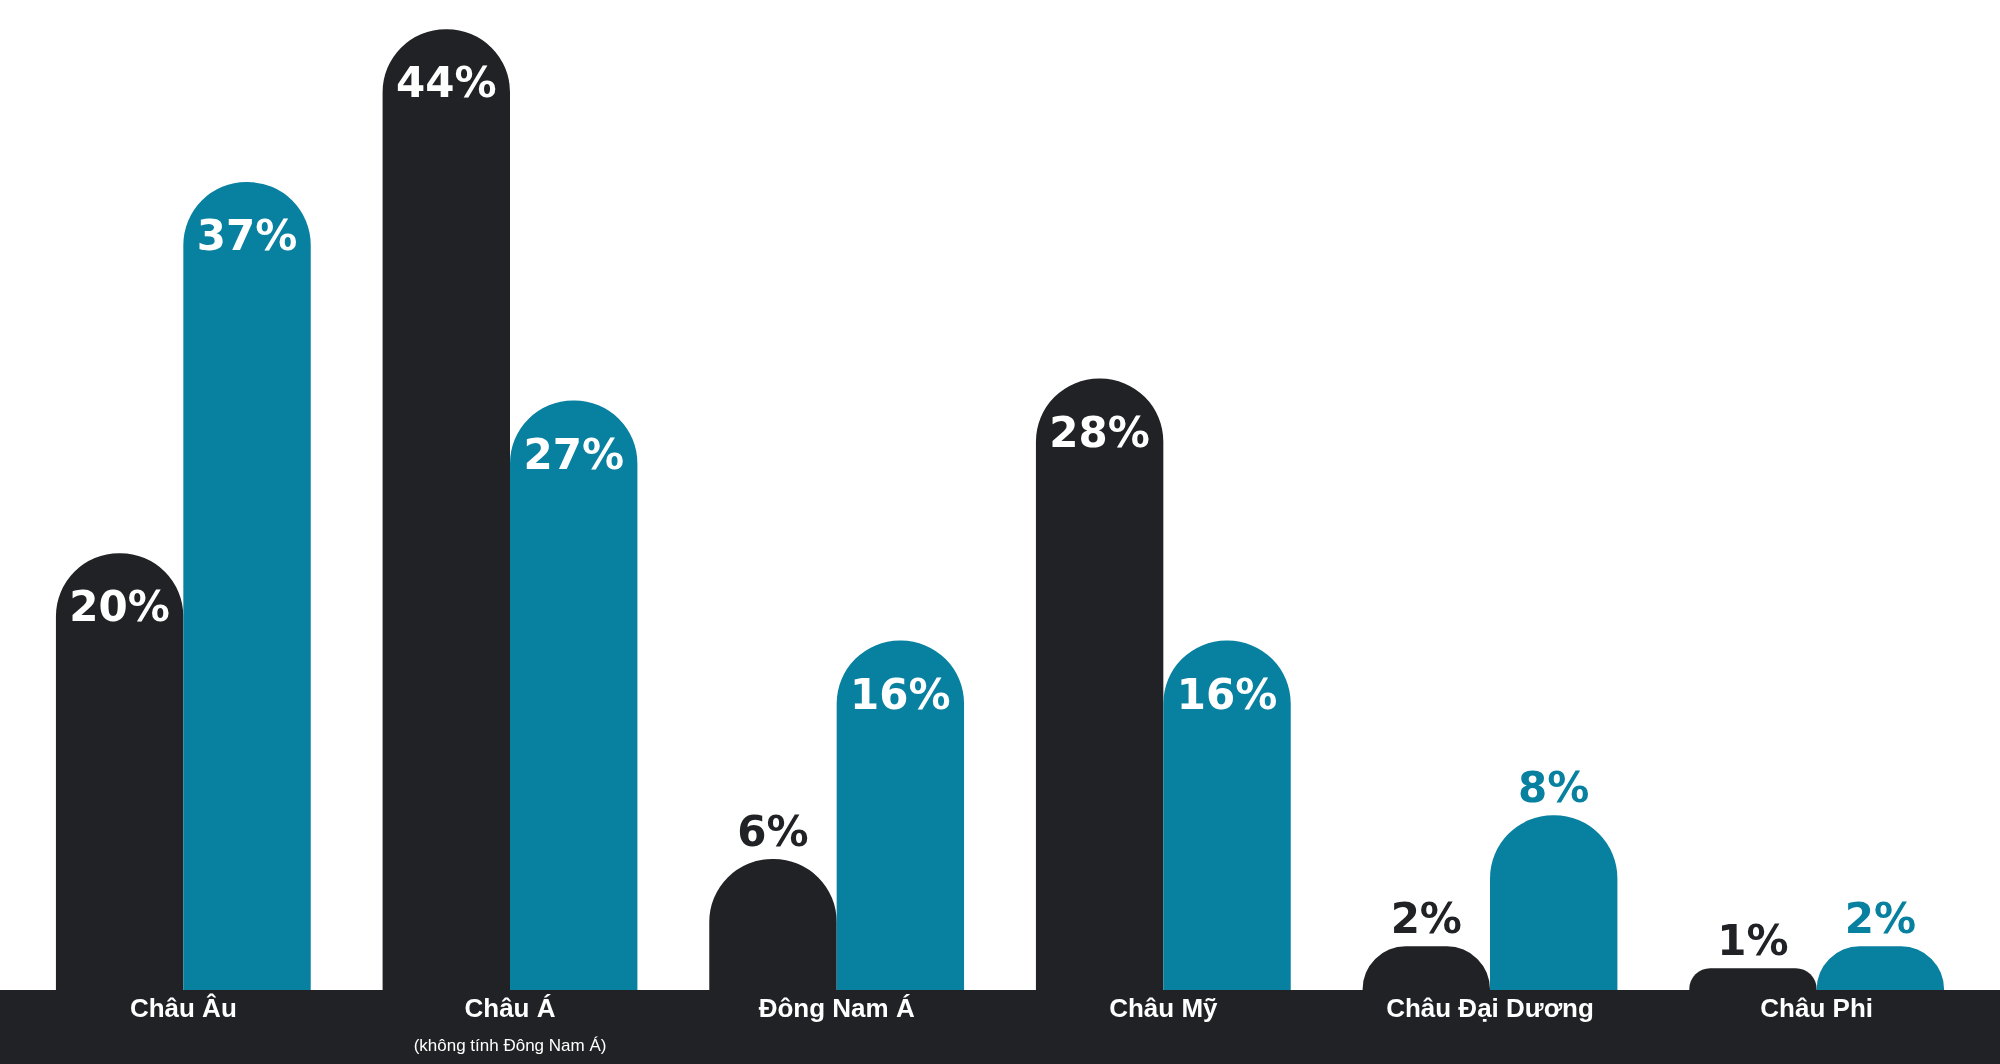 This screenshot has height=1064, width=2000. What do you see at coordinates (1164, 1008) in the screenshot?
I see `x-tick-label: Châu Mỹ` at bounding box center [1164, 1008].